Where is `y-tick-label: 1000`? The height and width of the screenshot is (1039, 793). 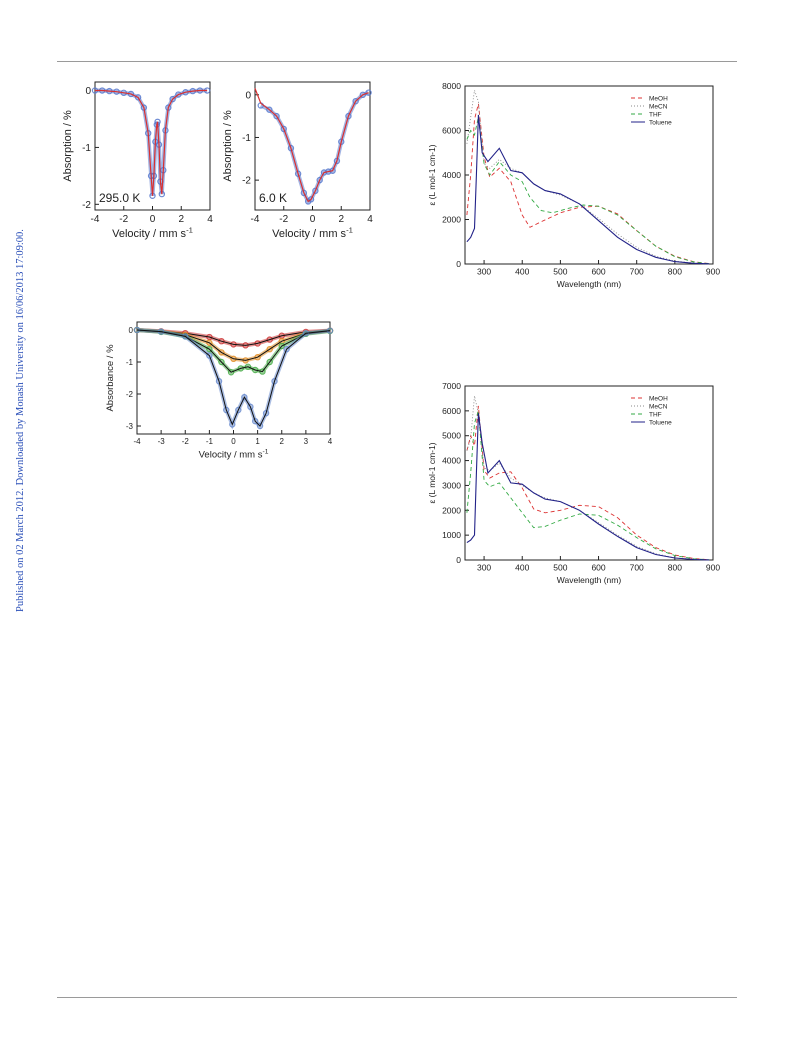
y-tick-label: 1000 is located at coordinates (451, 535).